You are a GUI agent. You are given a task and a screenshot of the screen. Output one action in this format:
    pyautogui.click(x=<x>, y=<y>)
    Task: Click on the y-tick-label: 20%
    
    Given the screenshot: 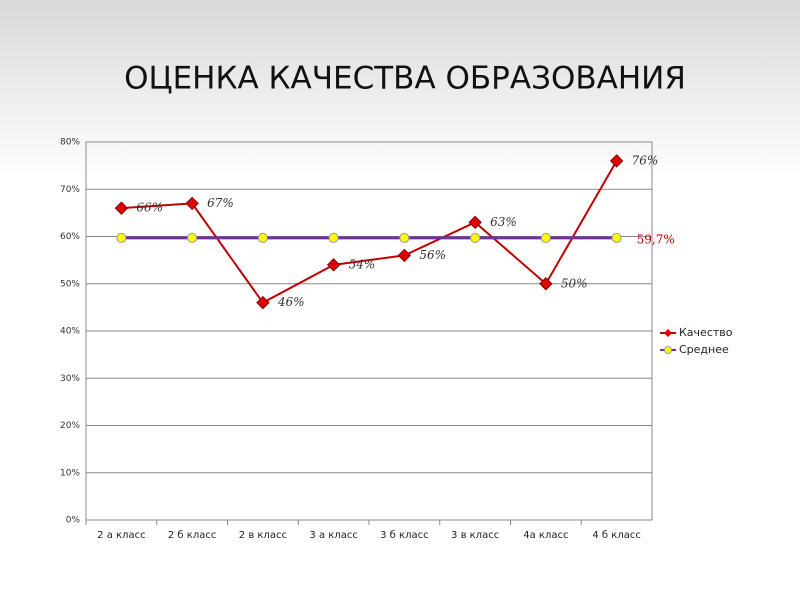 What is the action you would take?
    pyautogui.click(x=70, y=426)
    